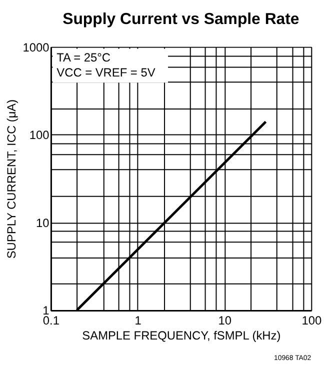 This screenshot has width=336, height=392. I want to click on annotation: VCC = VREF = 5V, so click(106, 73).